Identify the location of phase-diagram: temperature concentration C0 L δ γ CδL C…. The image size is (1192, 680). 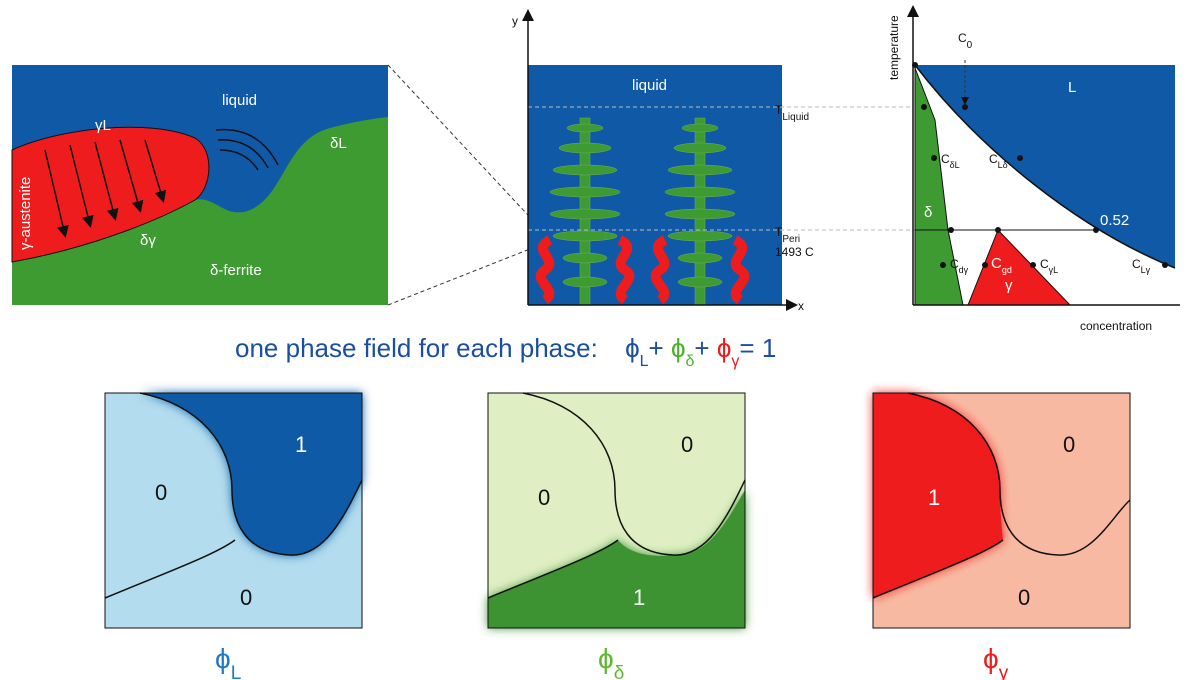
(1033, 169).